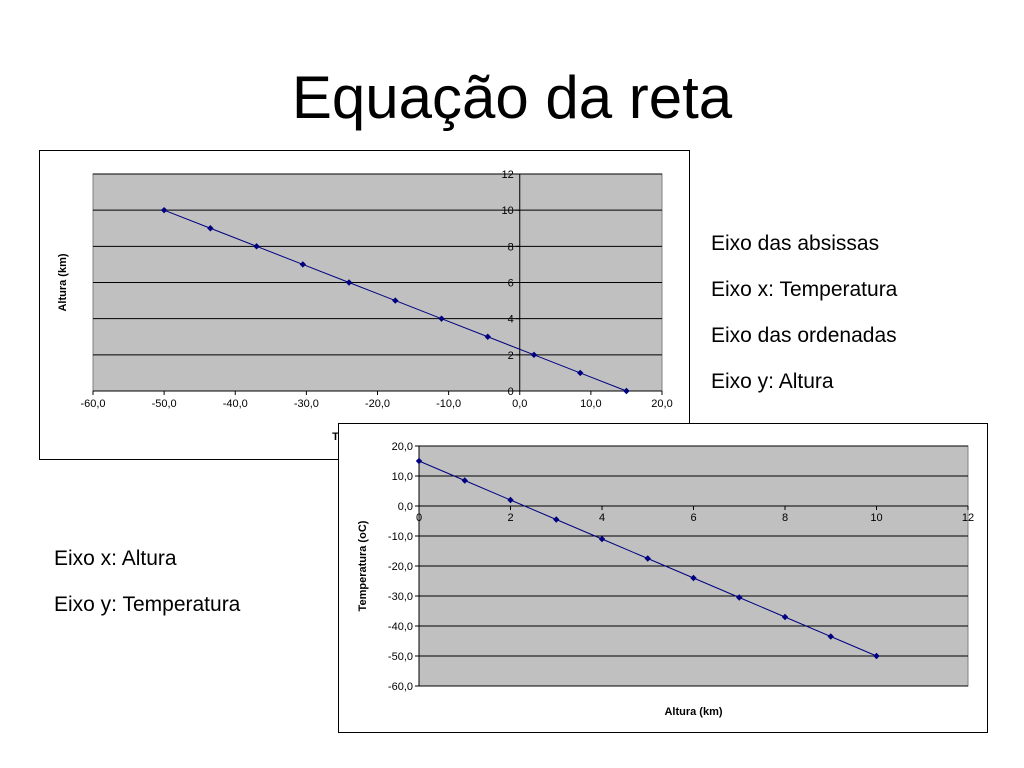  I want to click on x-axis-label: Altura (km), so click(693, 712).